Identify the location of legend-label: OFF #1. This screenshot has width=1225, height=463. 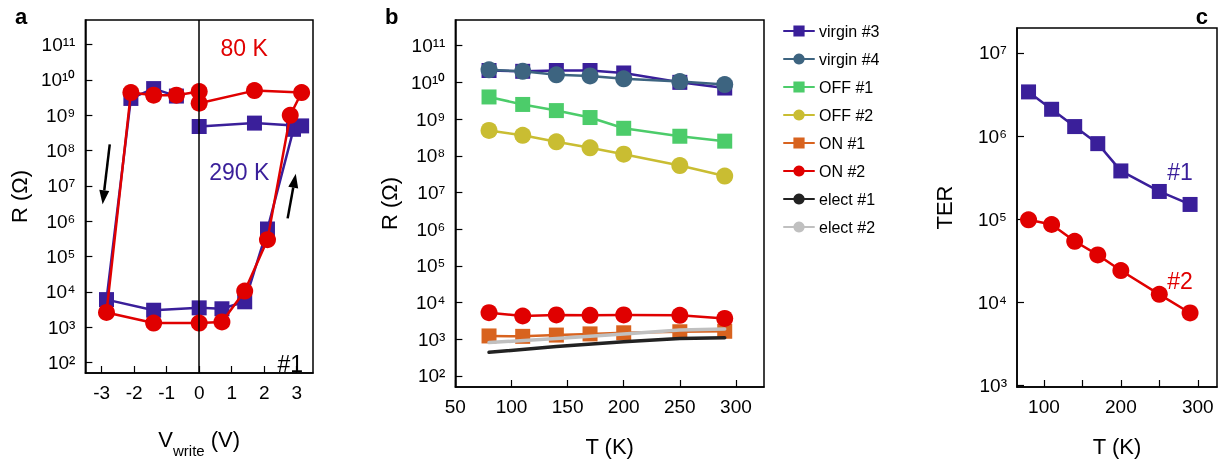
(846, 87).